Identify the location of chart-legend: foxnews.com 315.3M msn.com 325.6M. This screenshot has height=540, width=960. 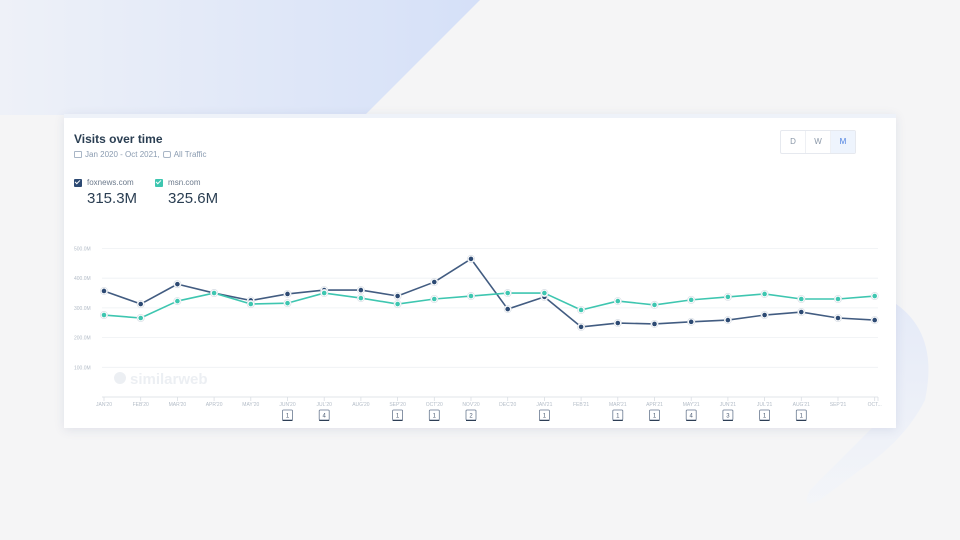
(146, 192).